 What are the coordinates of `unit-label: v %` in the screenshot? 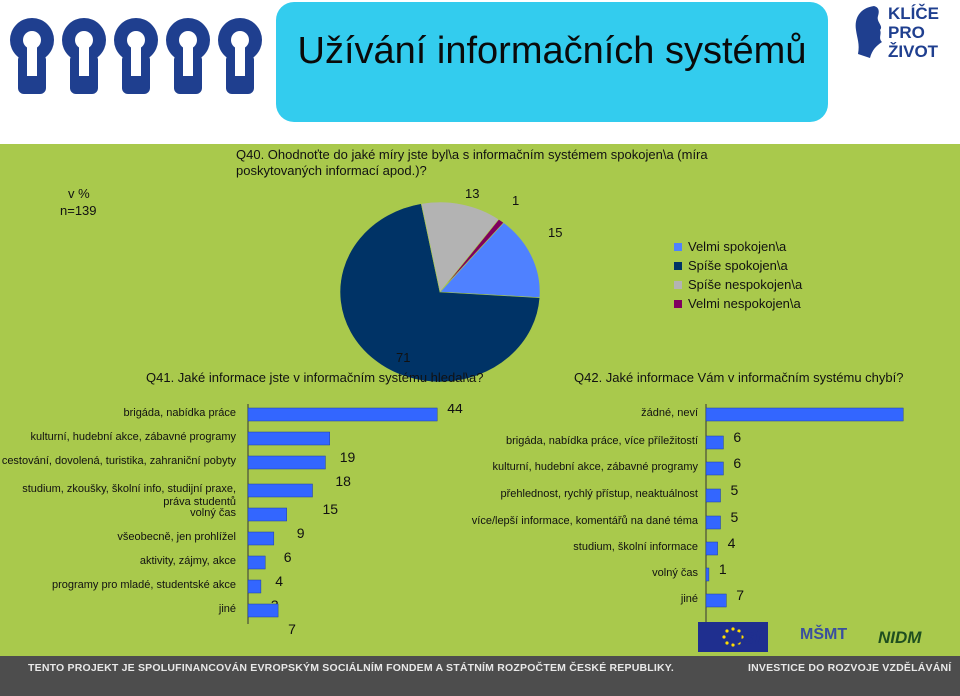 It's located at (79, 193).